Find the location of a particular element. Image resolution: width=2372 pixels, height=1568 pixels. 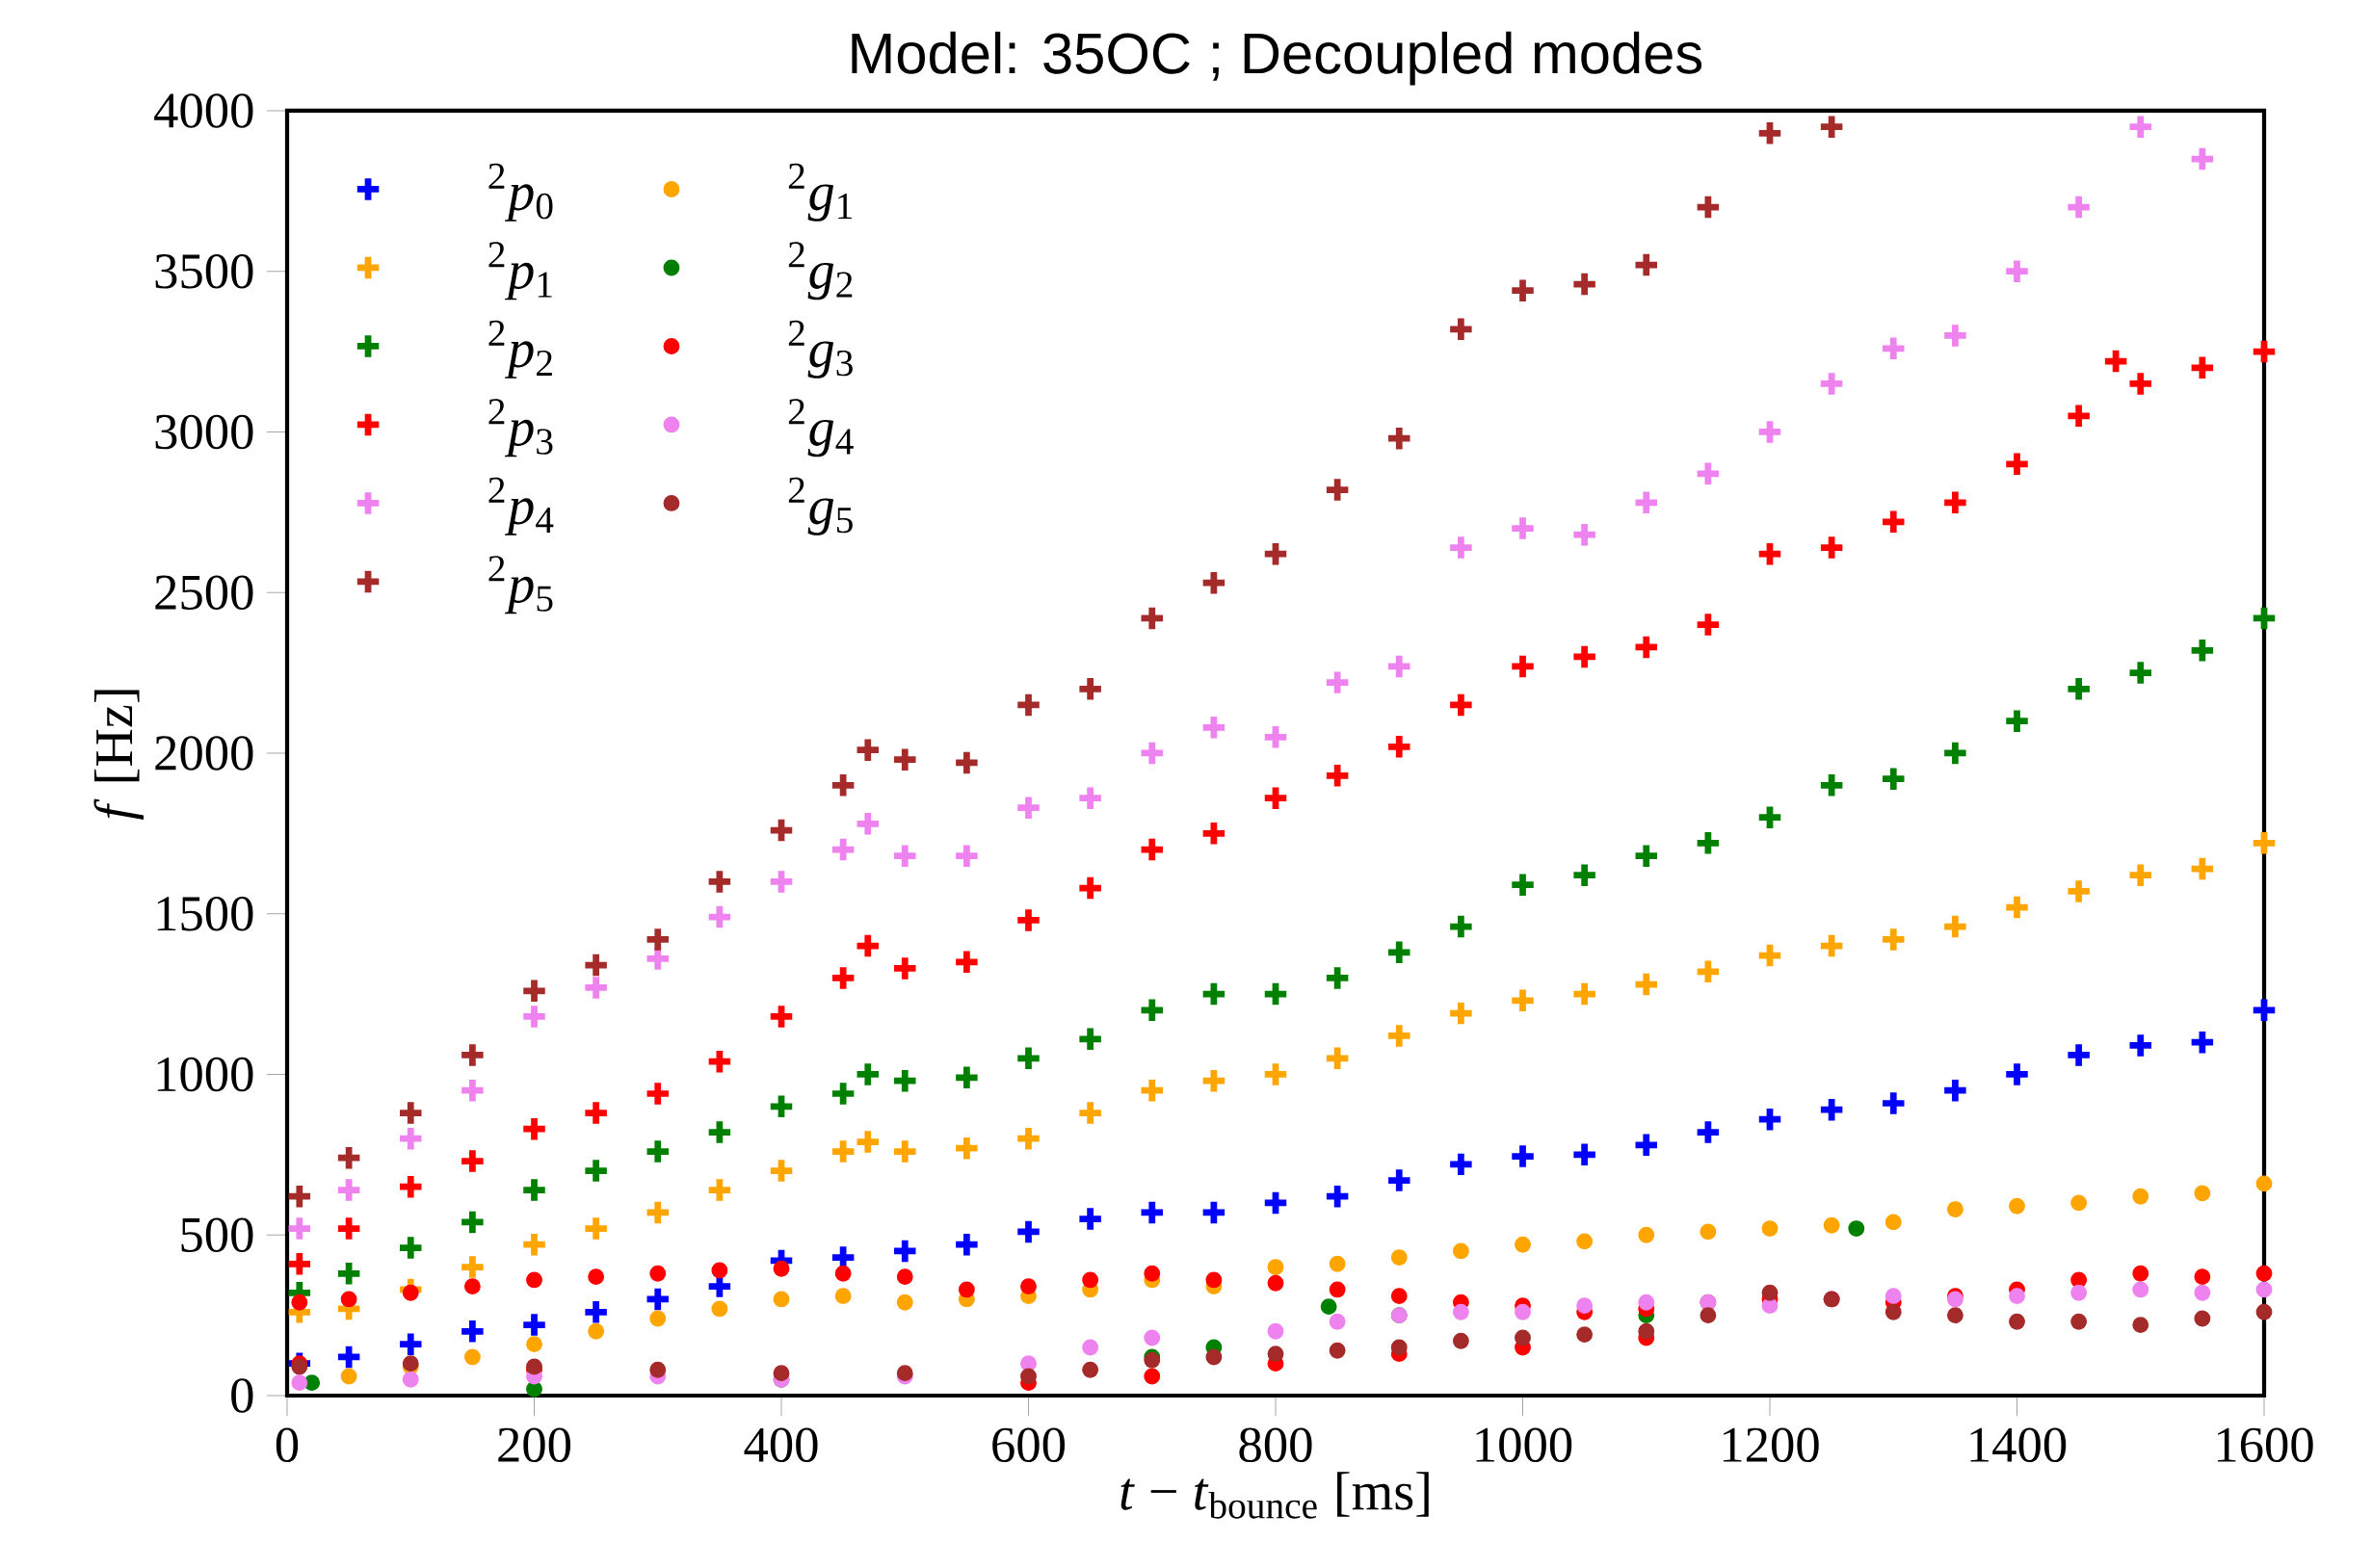

y-tick-label: 3000 is located at coordinates (204, 432).